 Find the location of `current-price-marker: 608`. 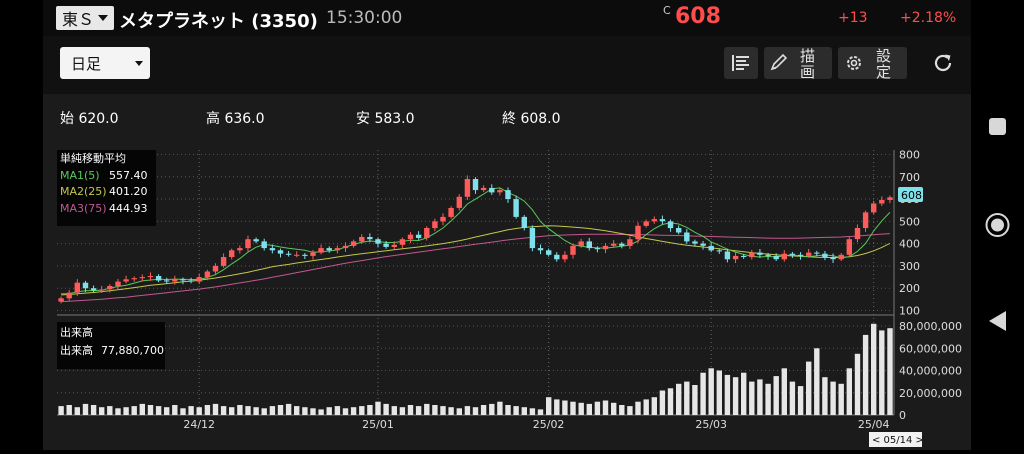

current-price-marker: 608 is located at coordinates (910, 194).